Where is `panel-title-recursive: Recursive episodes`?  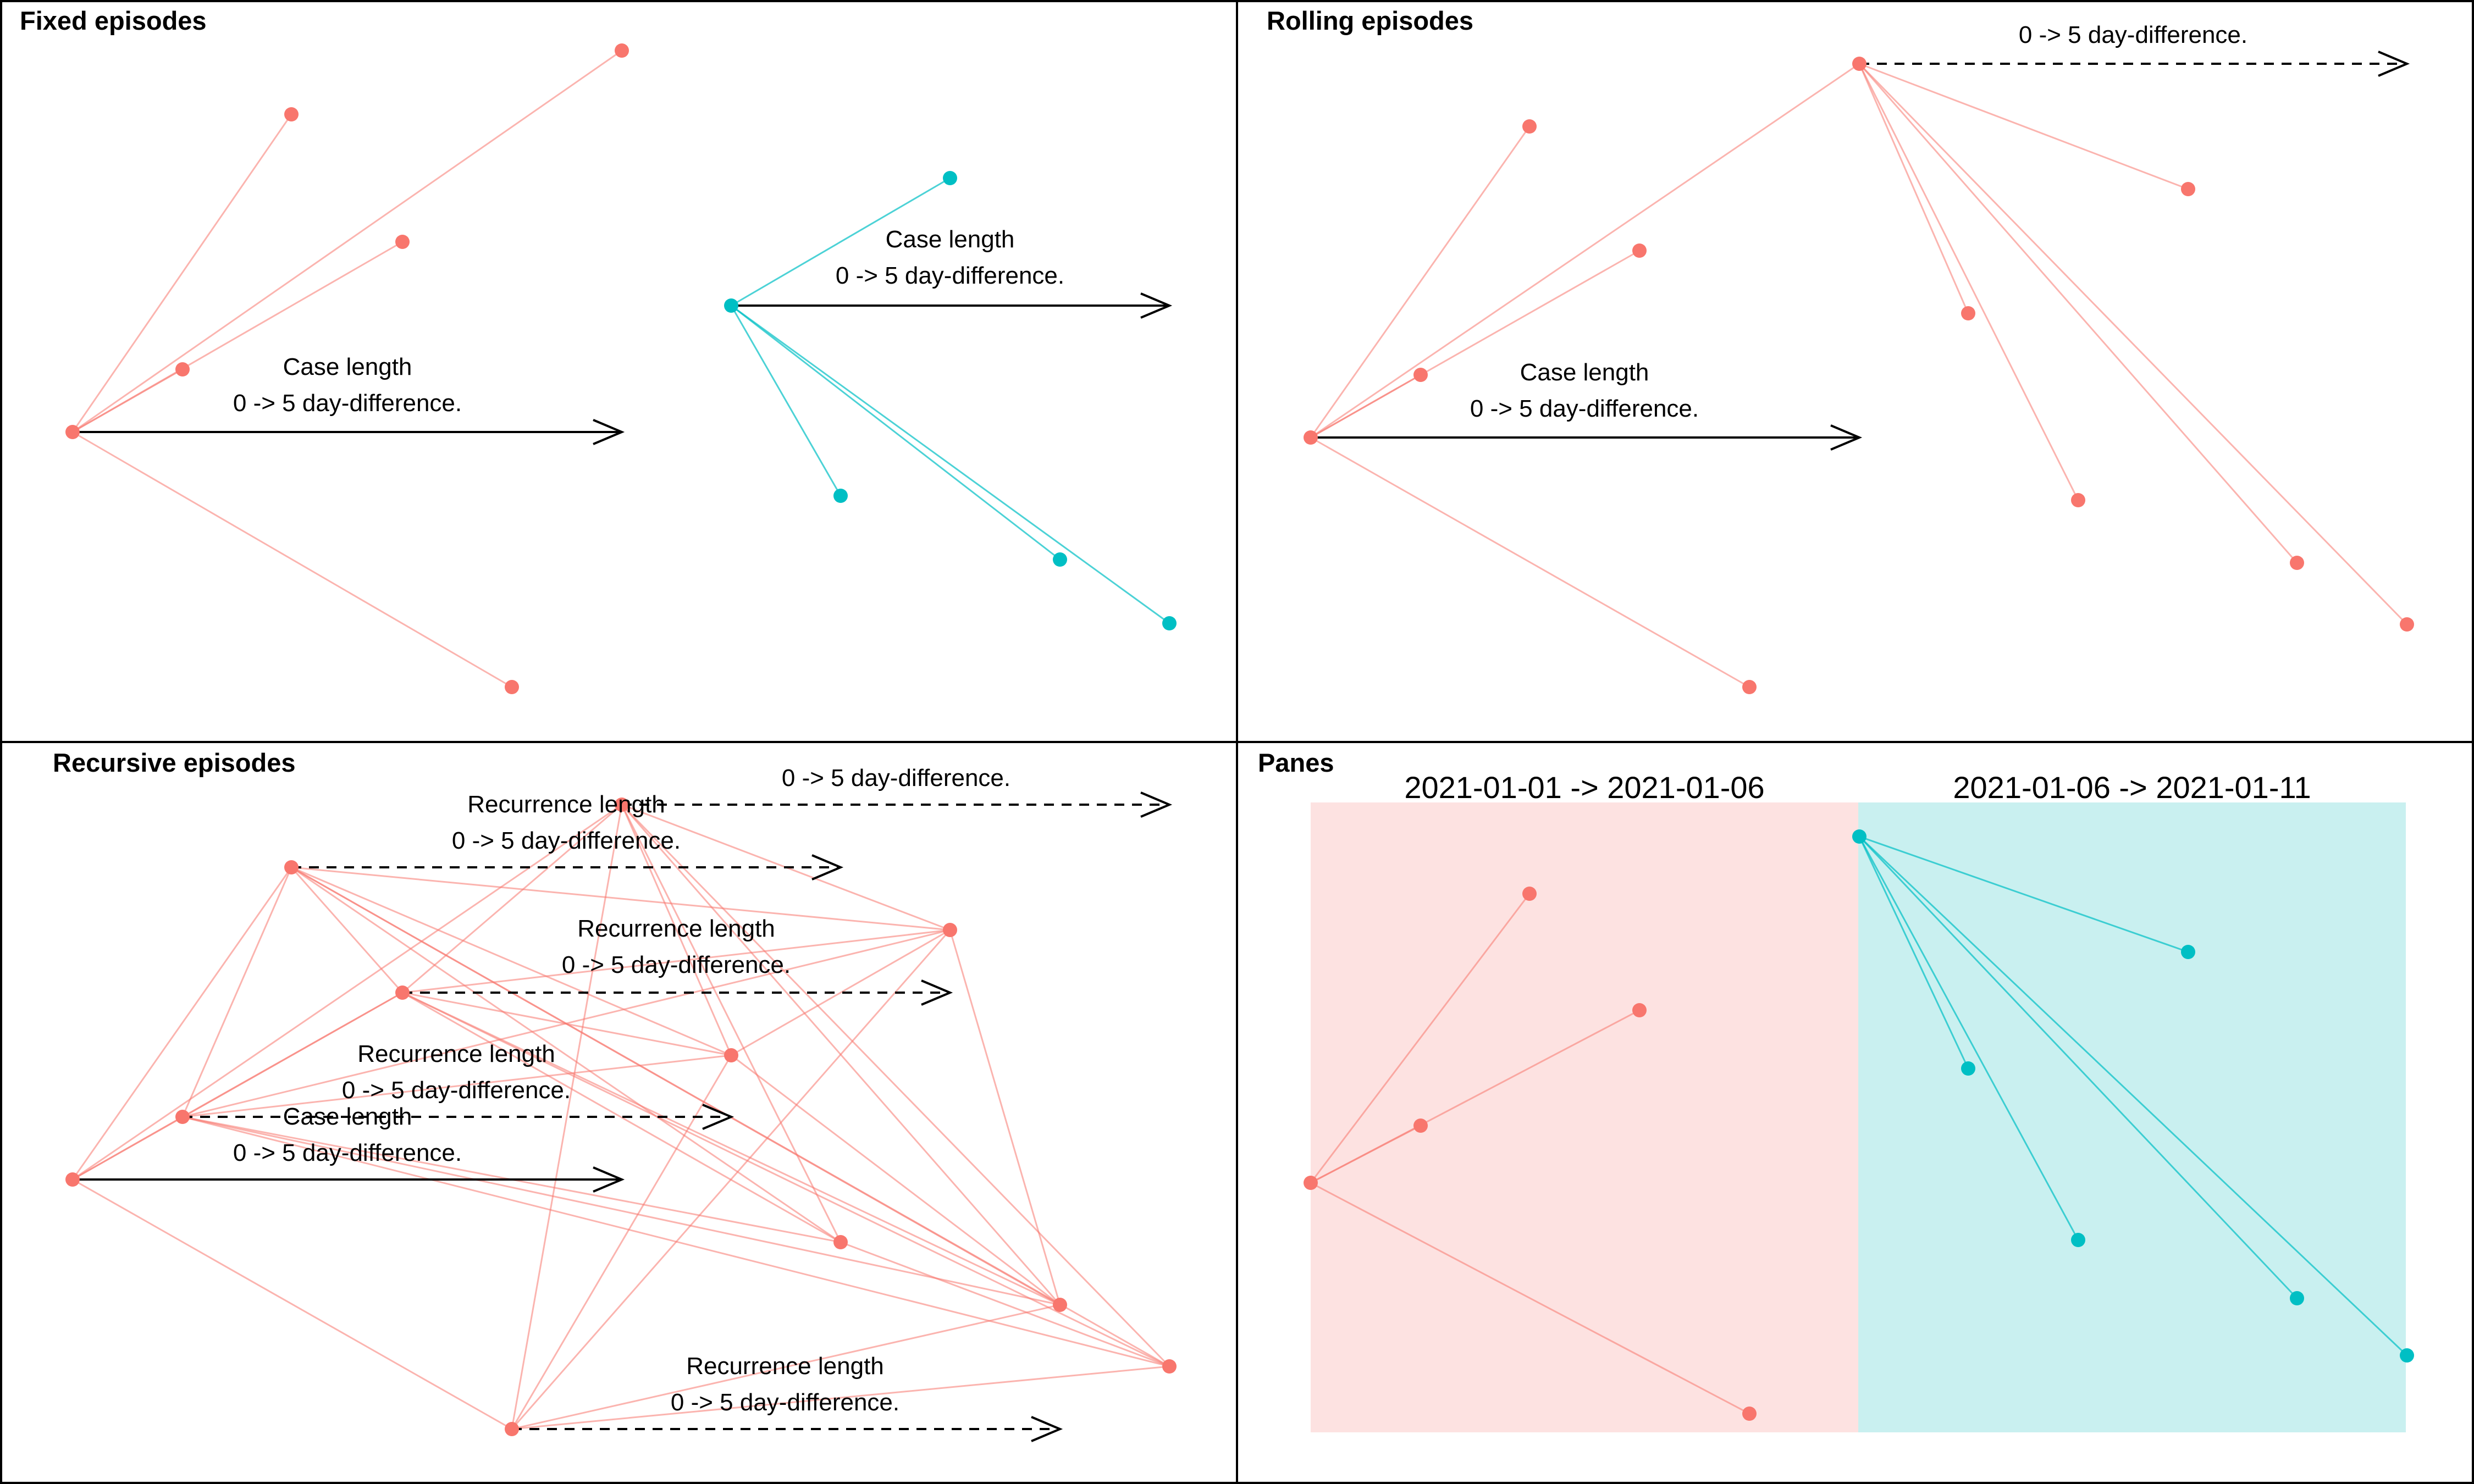 panel-title-recursive: Recursive episodes is located at coordinates (175, 762).